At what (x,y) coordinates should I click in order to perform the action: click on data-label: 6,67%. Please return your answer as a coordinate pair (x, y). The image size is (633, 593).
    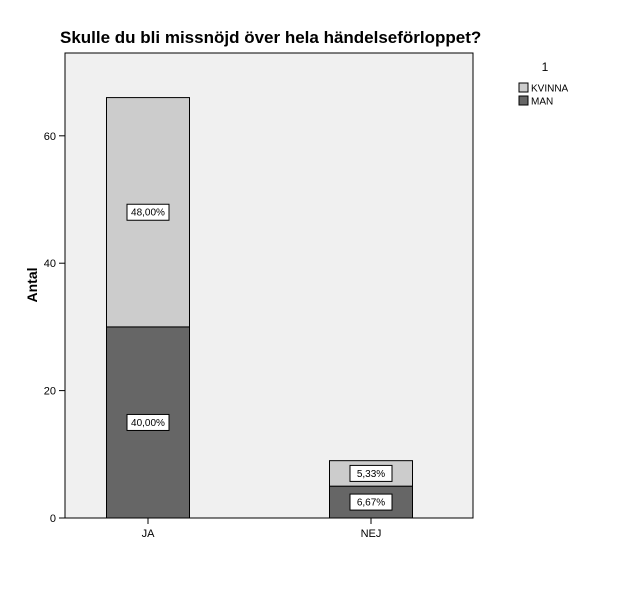
    Looking at the image, I should click on (371, 503).